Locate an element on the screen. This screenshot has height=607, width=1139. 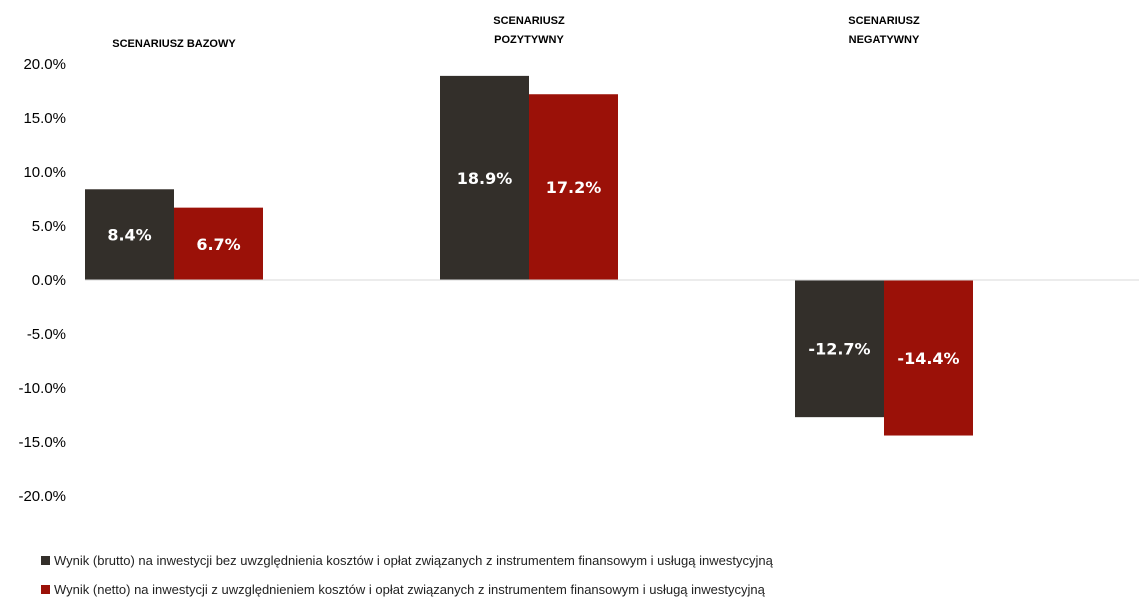
y-tick-label: 10.0% is located at coordinates (44, 172).